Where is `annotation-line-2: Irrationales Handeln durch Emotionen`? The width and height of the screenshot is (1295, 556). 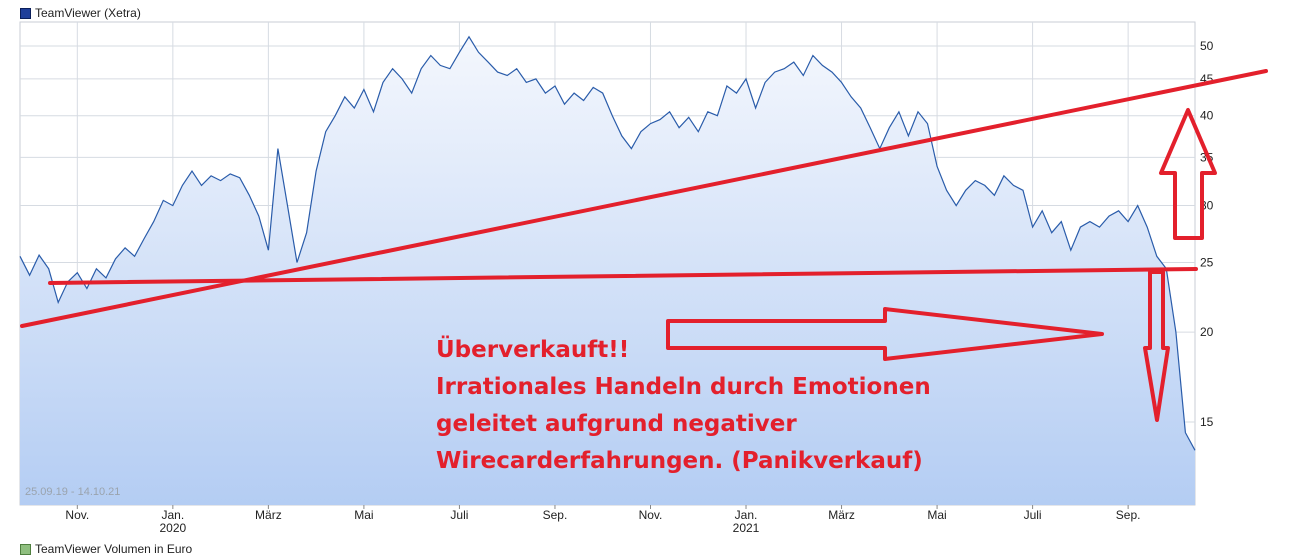 annotation-line-2: Irrationales Handeln durch Emotionen is located at coordinates (683, 387).